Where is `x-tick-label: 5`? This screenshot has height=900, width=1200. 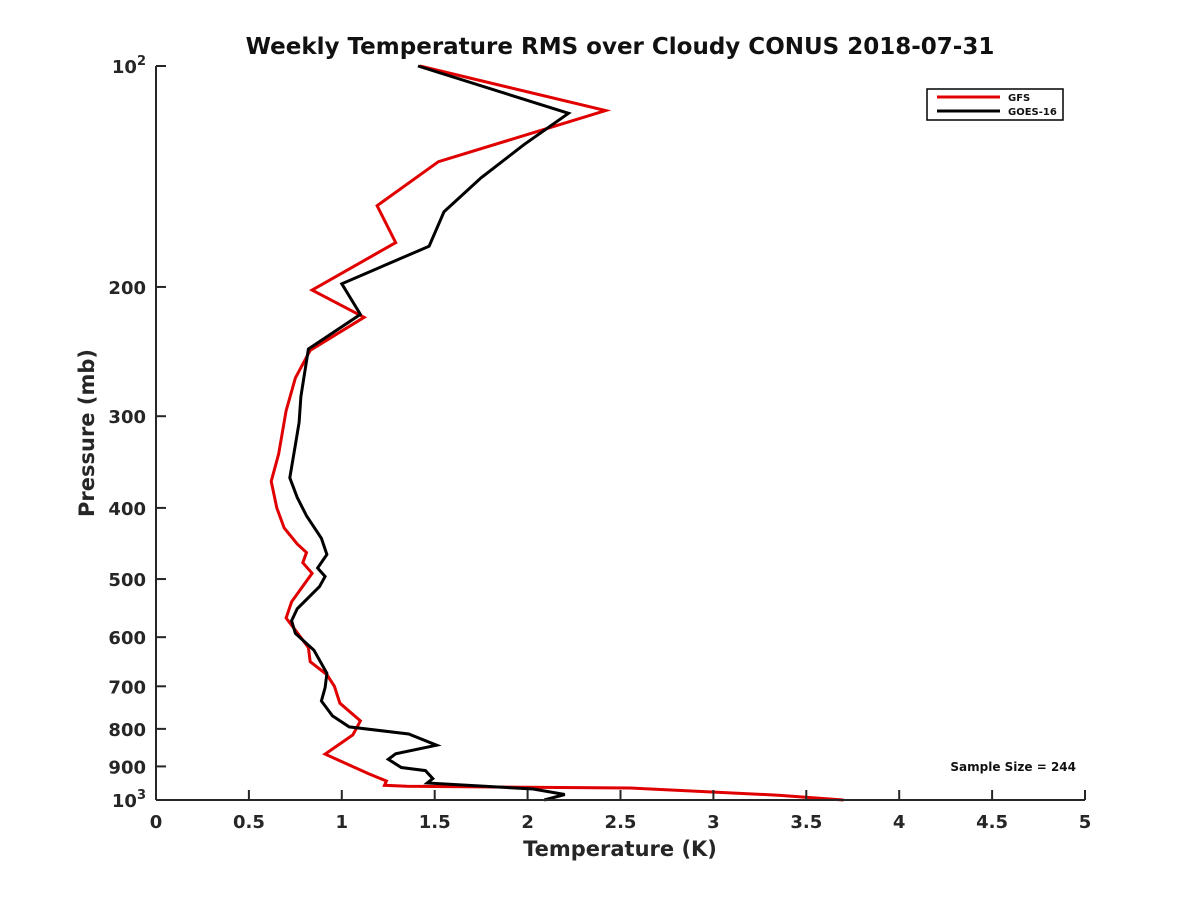
x-tick-label: 5 is located at coordinates (1085, 822).